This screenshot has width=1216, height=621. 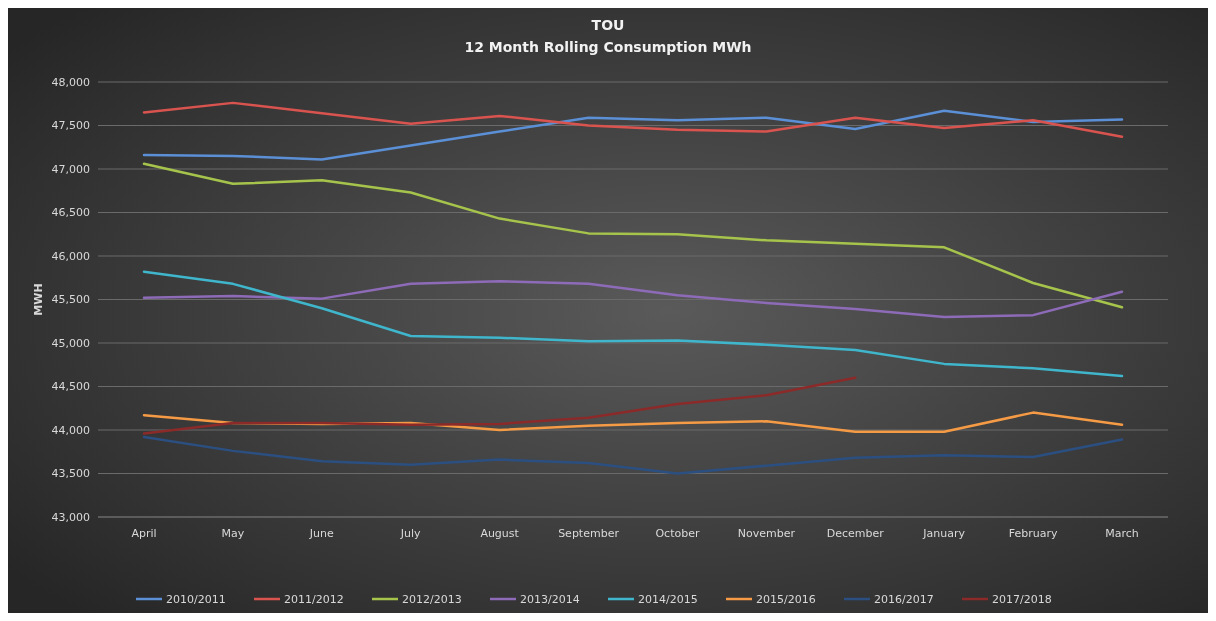 I want to click on x-tick-label: July, so click(x=410, y=533).